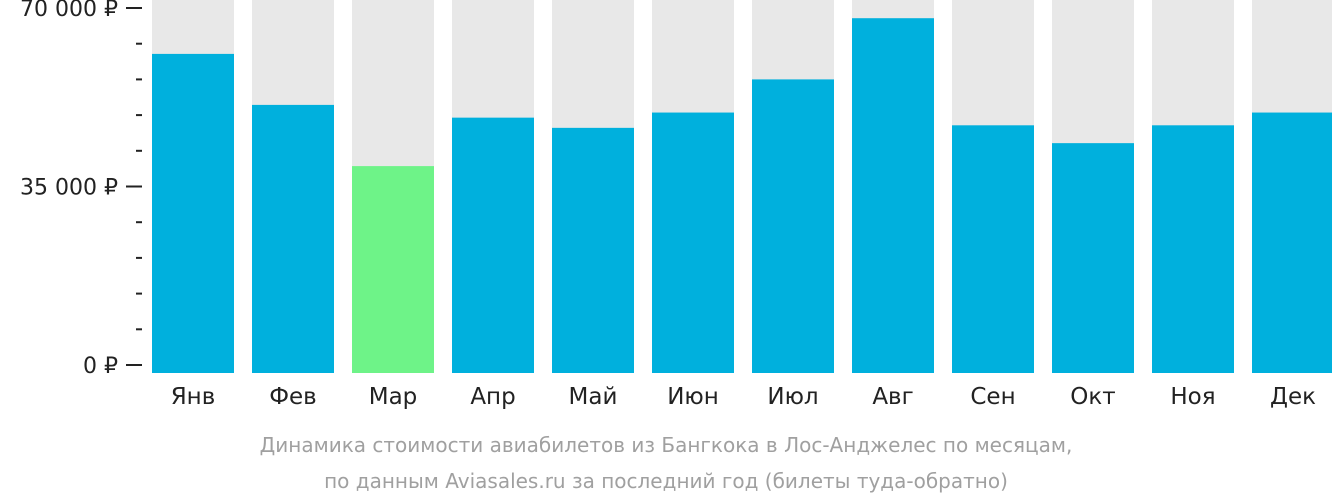  What do you see at coordinates (1092, 397) in the screenshot?
I see `x-tick-label-10: Окт` at bounding box center [1092, 397].